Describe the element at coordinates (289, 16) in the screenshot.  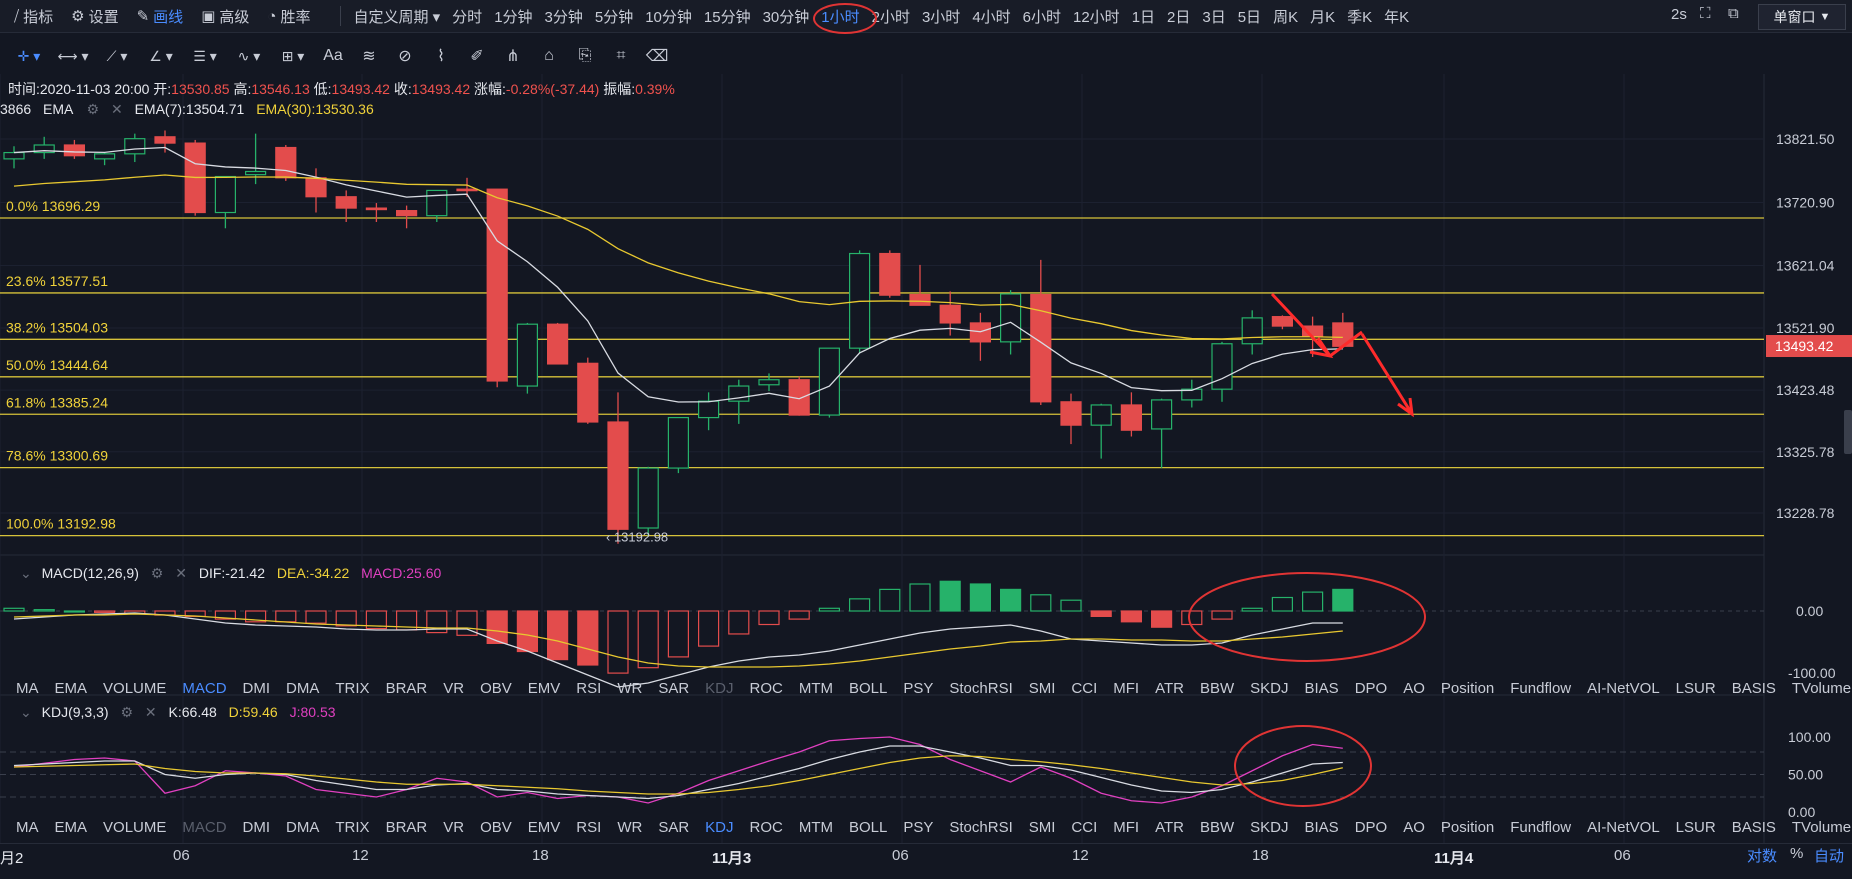
I see `menu-gauge: ◔ 胜率` at that location.